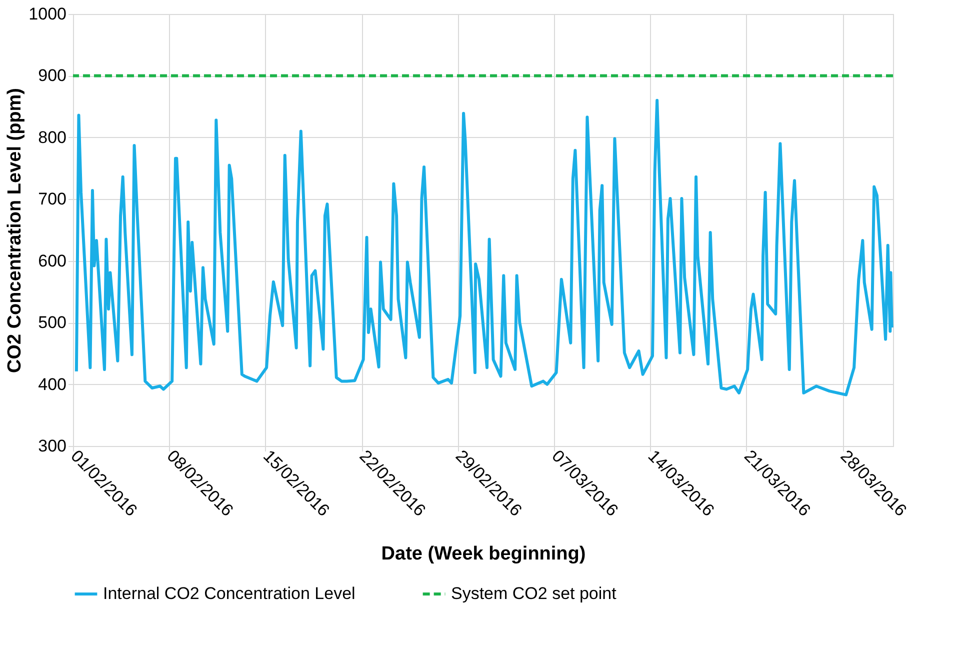 This screenshot has width=973, height=671. Describe the element at coordinates (52, 76) in the screenshot. I see `y-tick-label: 900` at that location.